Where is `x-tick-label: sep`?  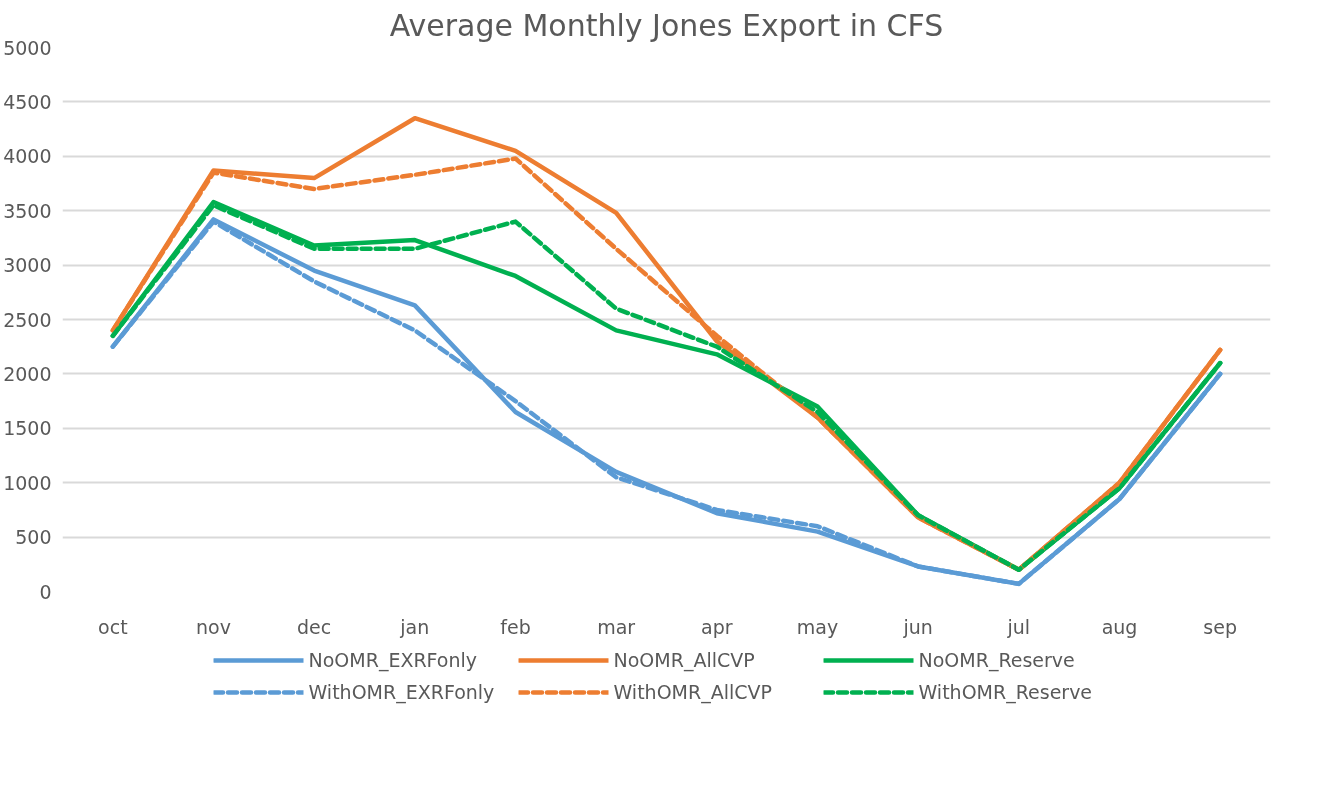 x-tick-label: sep is located at coordinates (1220, 626).